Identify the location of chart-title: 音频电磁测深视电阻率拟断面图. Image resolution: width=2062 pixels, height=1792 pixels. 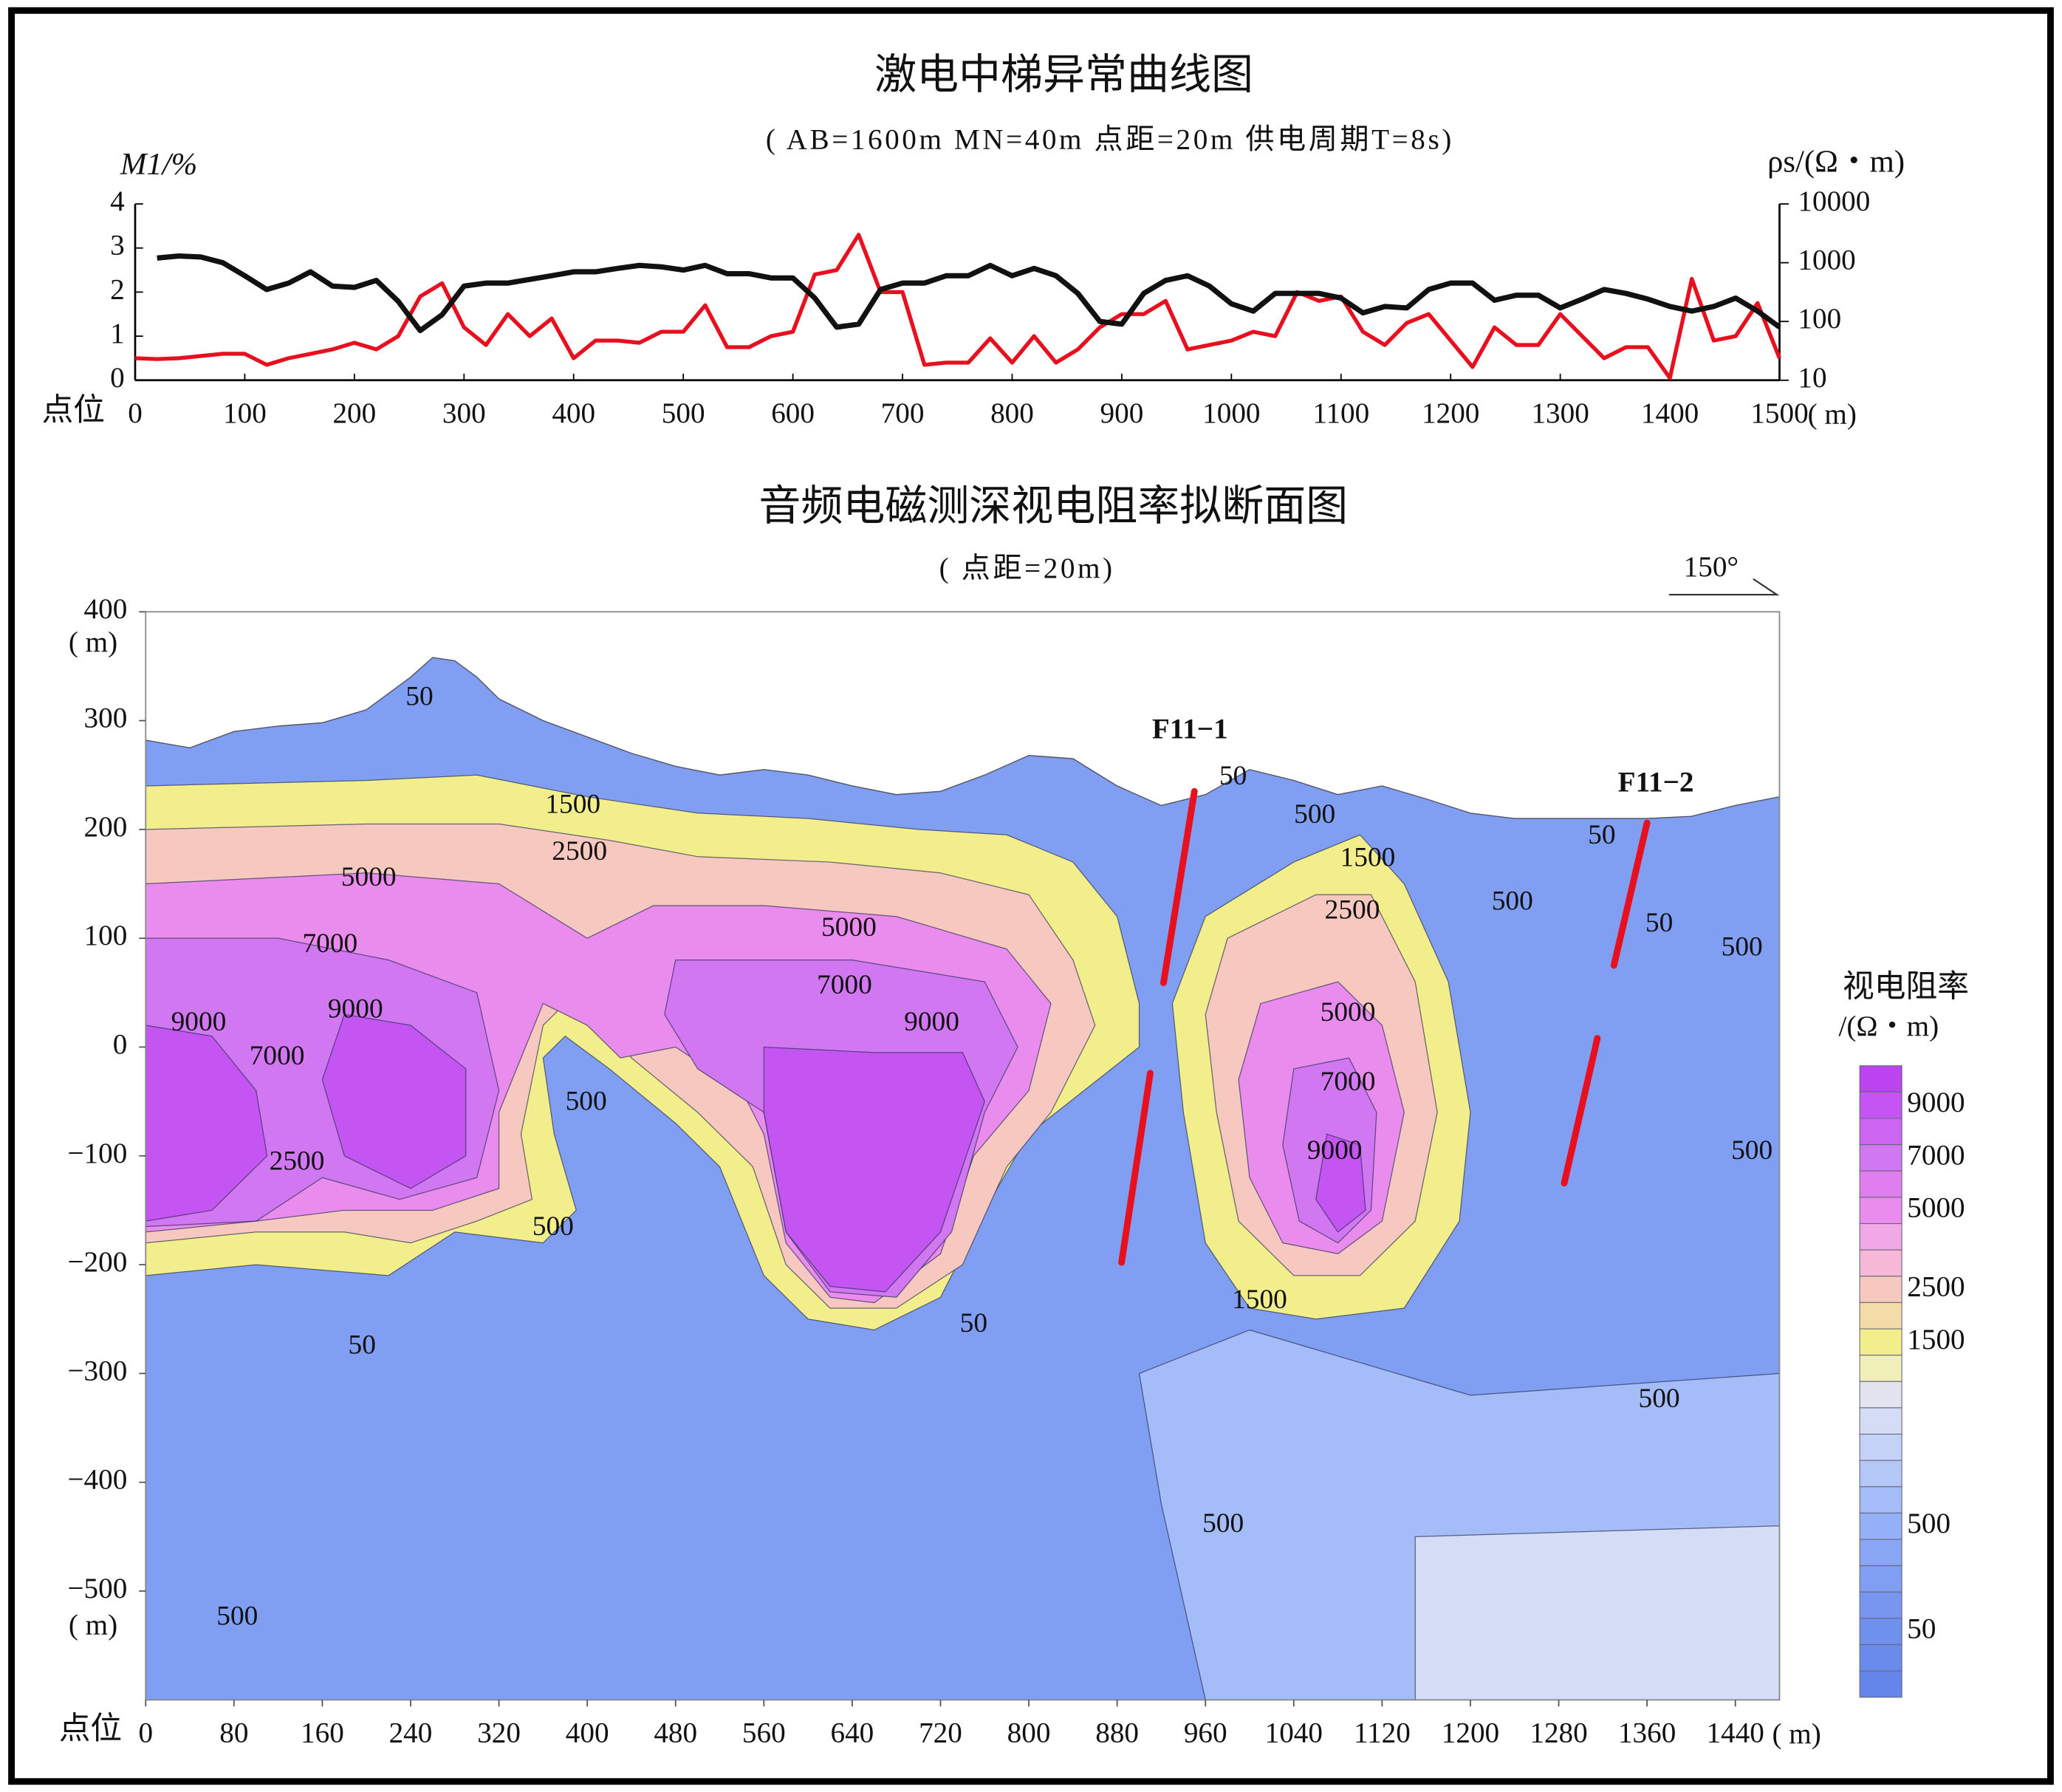
(1053, 506).